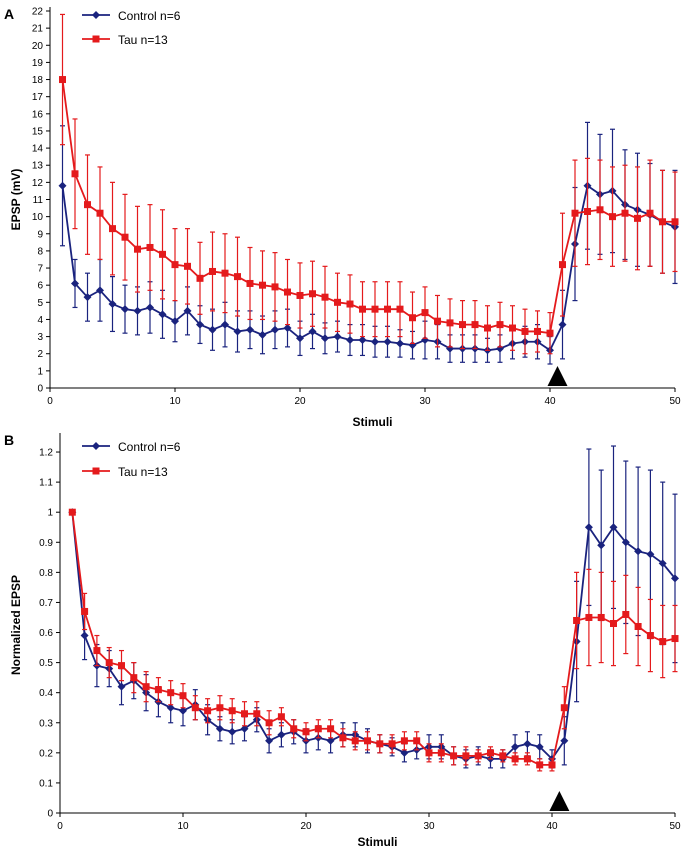 The image size is (685, 850). I want to click on y-axis-title: Normalized EPSP, so click(16, 625).